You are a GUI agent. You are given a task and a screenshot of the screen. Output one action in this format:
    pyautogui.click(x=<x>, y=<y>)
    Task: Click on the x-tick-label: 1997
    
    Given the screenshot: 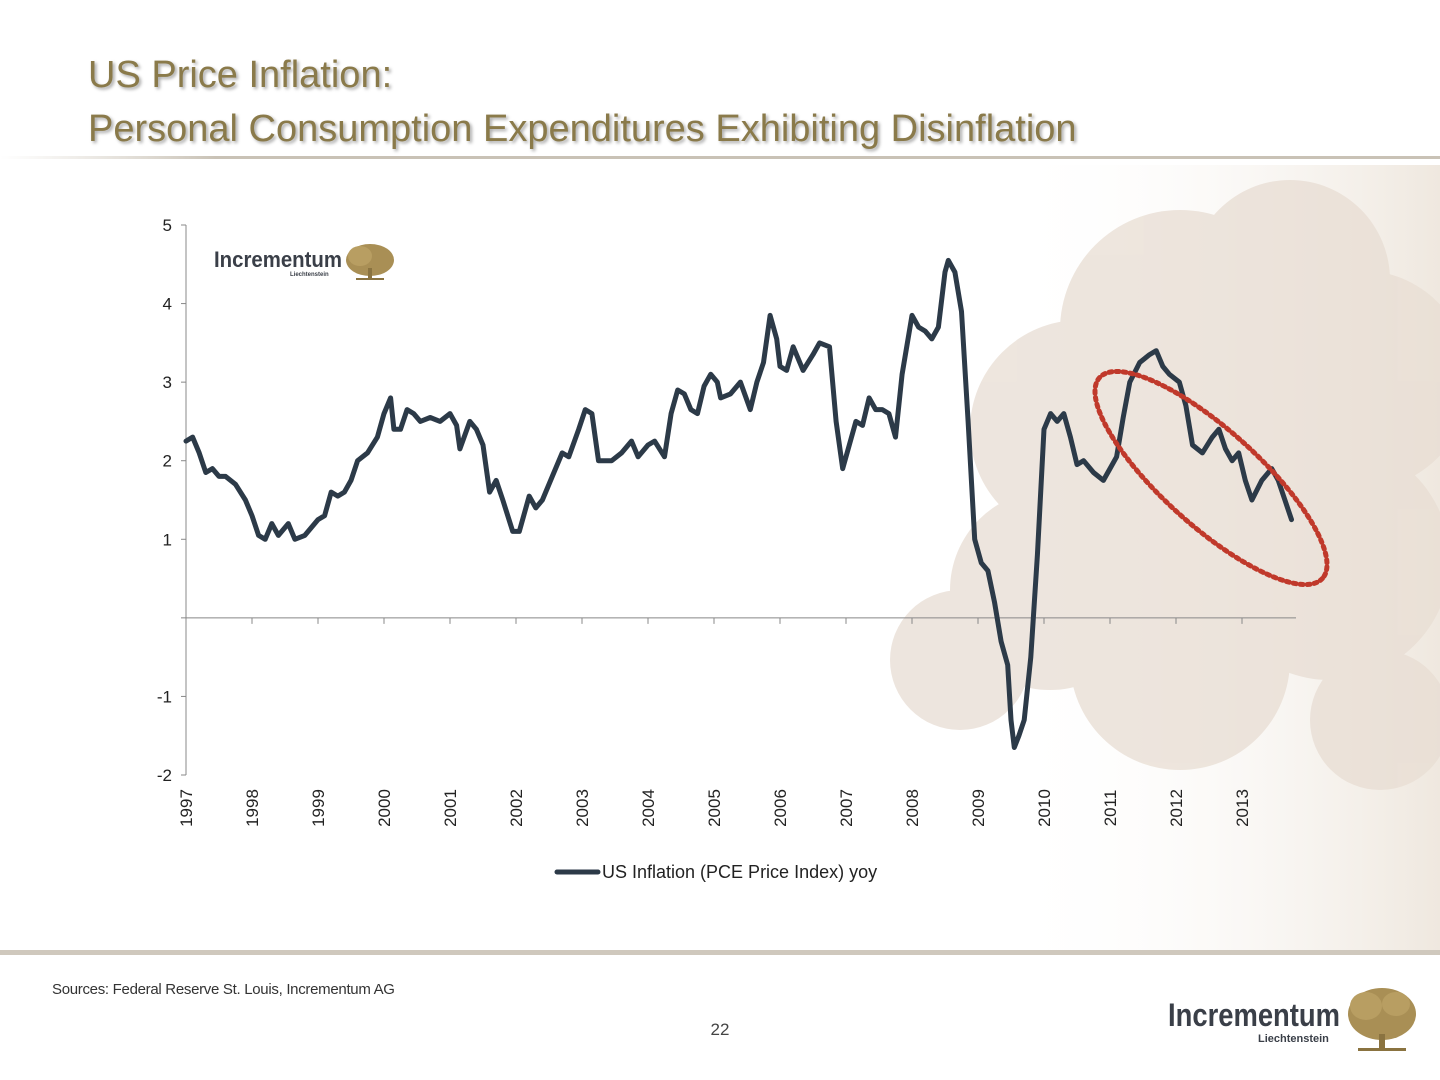 What is the action you would take?
    pyautogui.click(x=186, y=808)
    